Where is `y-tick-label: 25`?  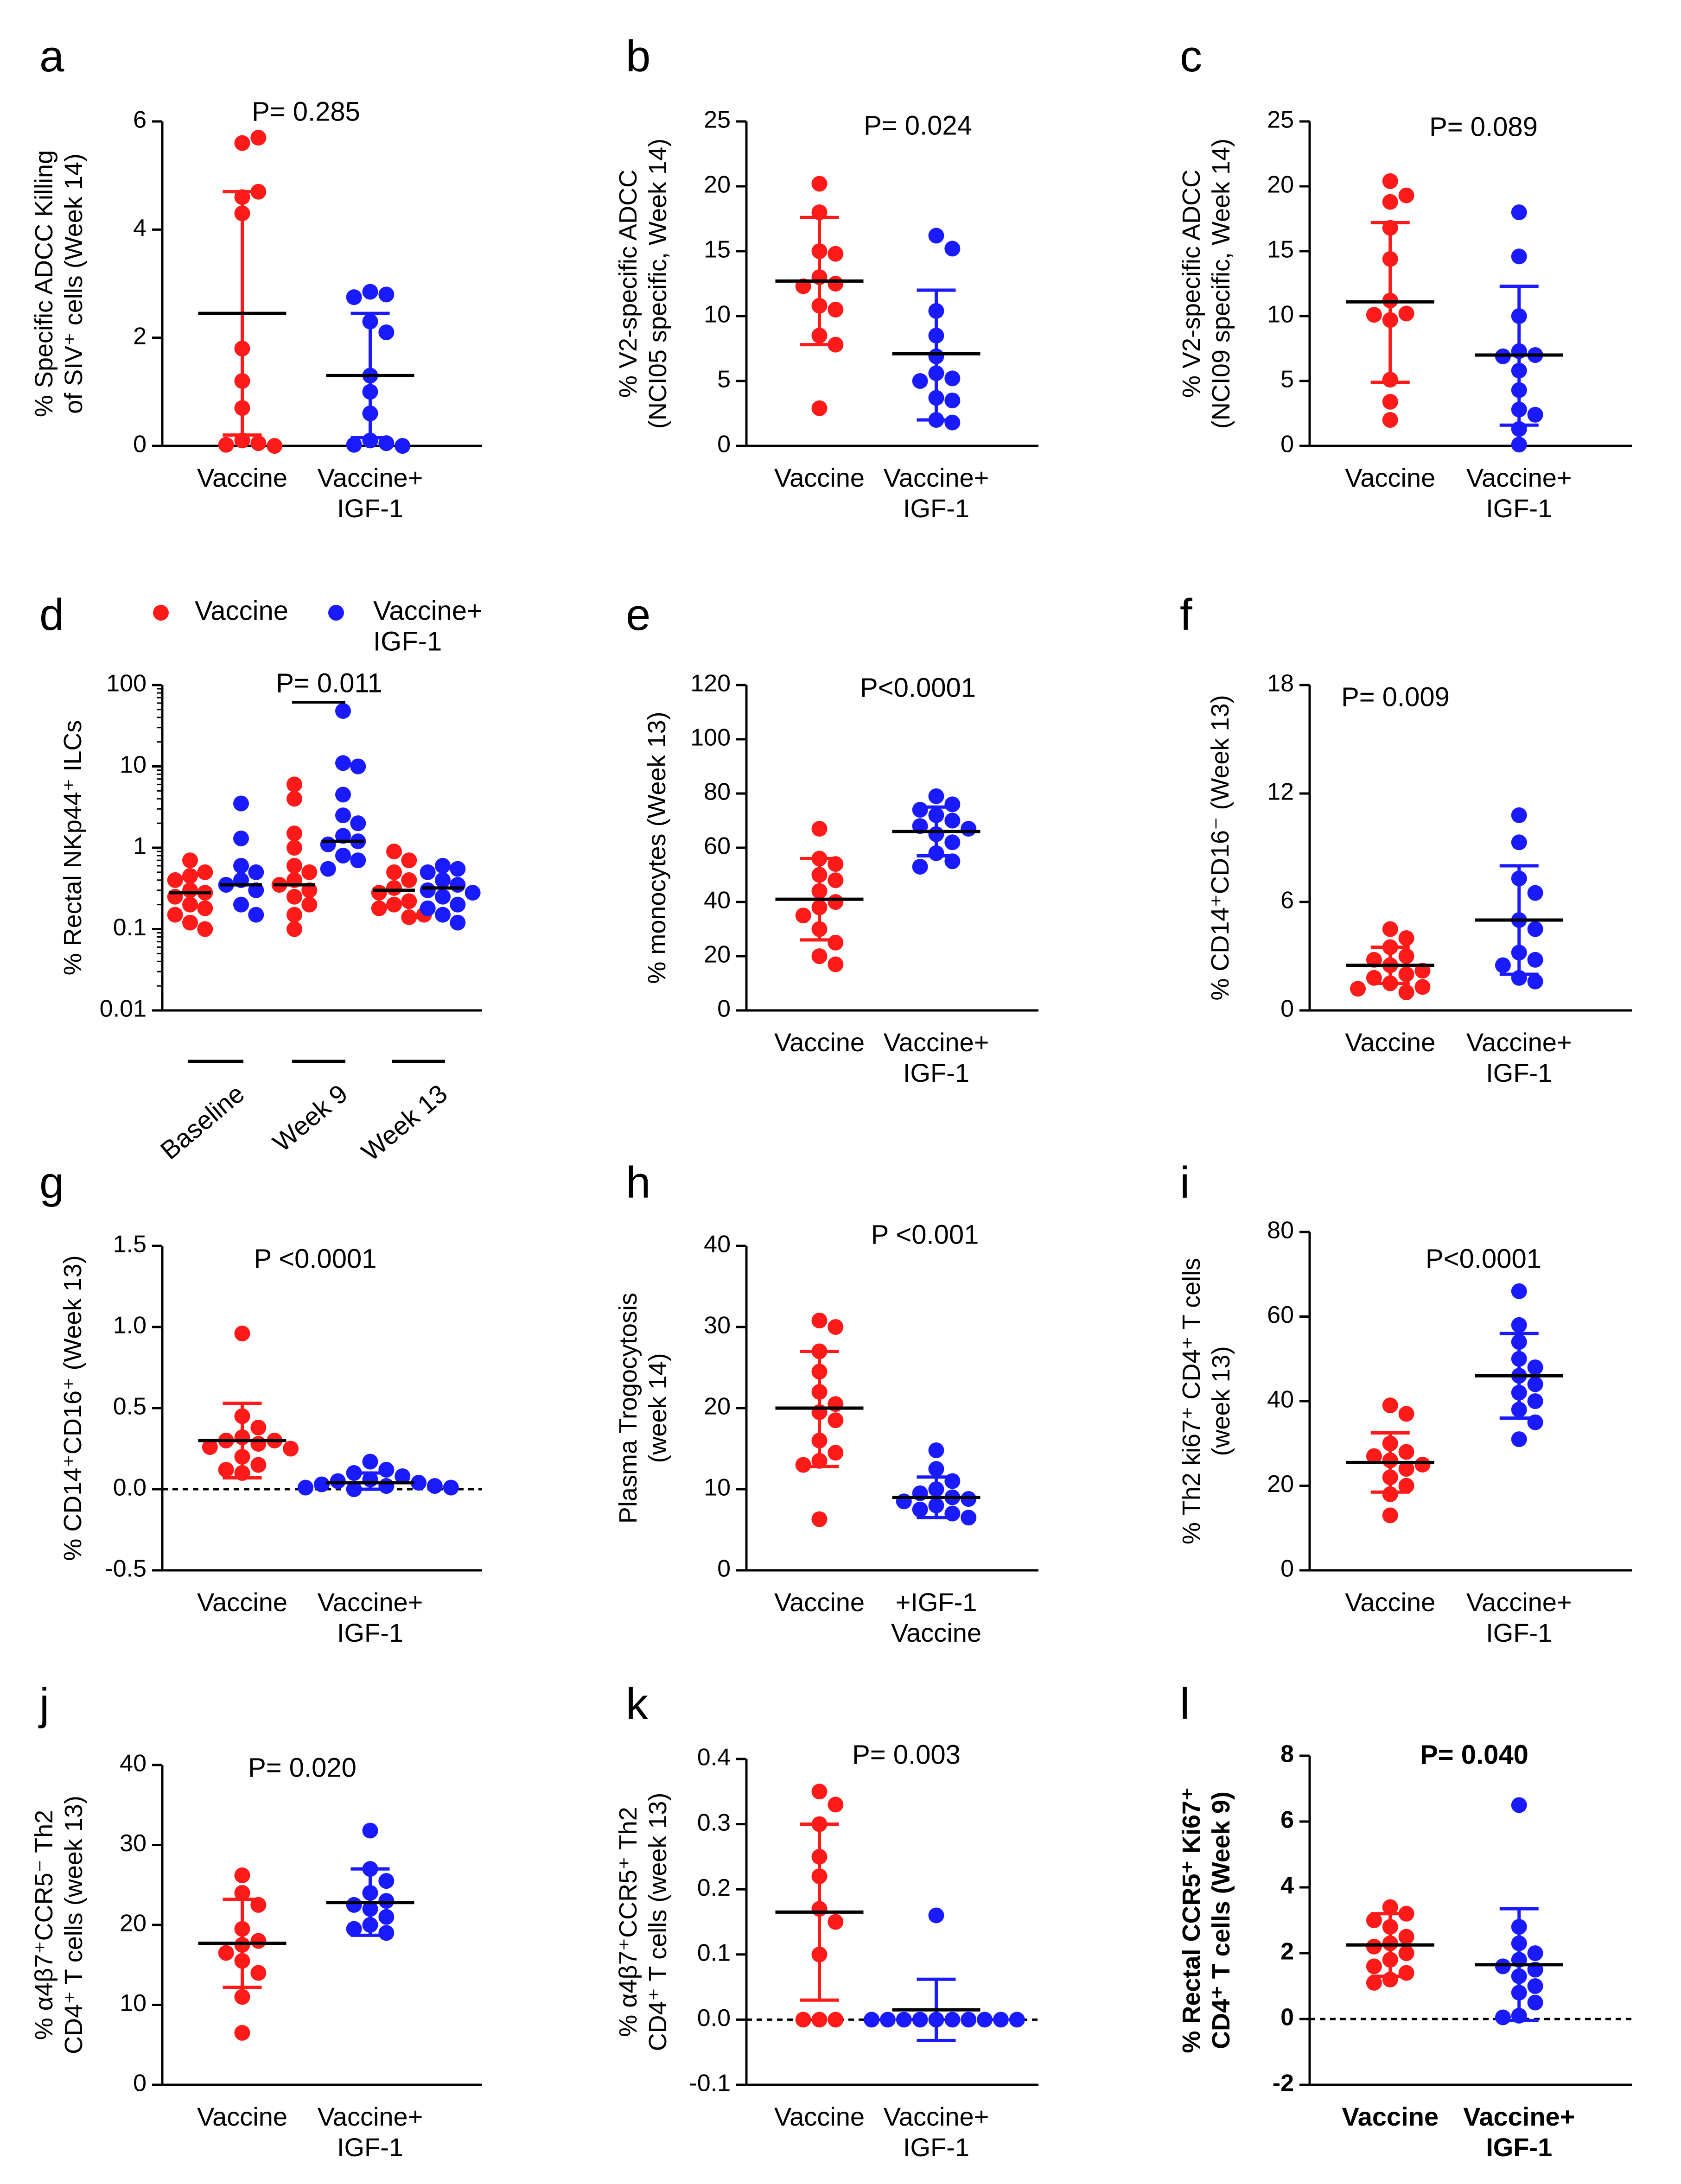 y-tick-label: 25 is located at coordinates (1280, 120).